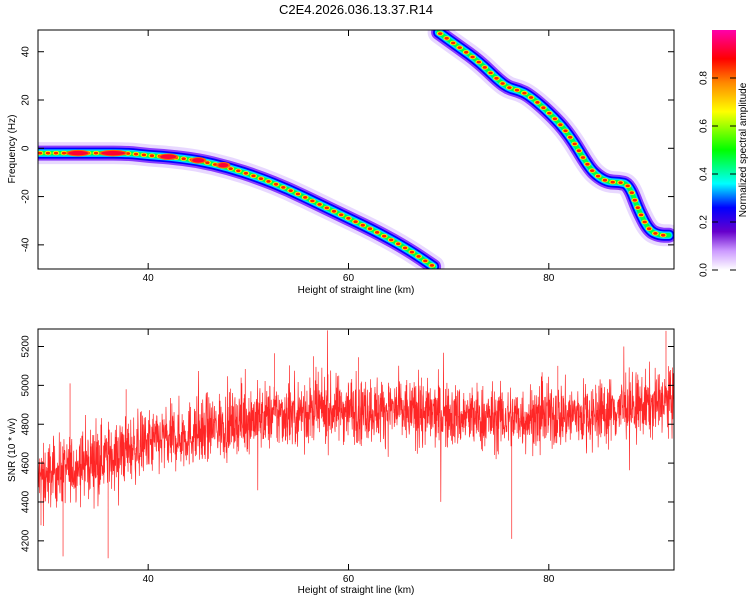 The image size is (750, 600). Describe the element at coordinates (26, 540) in the screenshot. I see `snr-ytick-label-4200: 4200` at that location.